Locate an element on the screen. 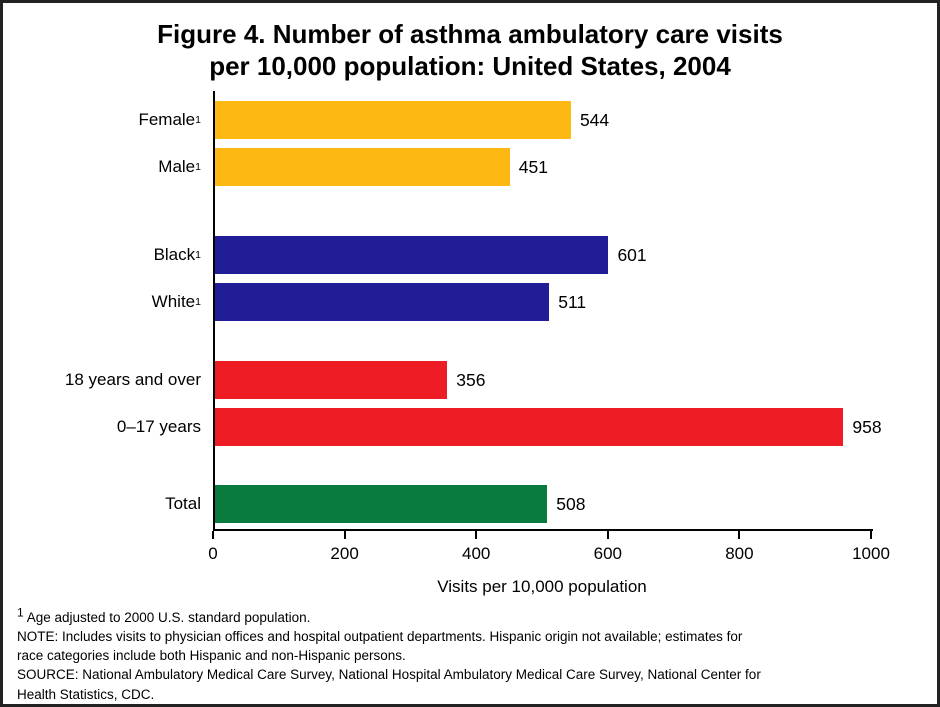 This screenshot has height=707, width=940. value-label-female: 544 is located at coordinates (594, 119).